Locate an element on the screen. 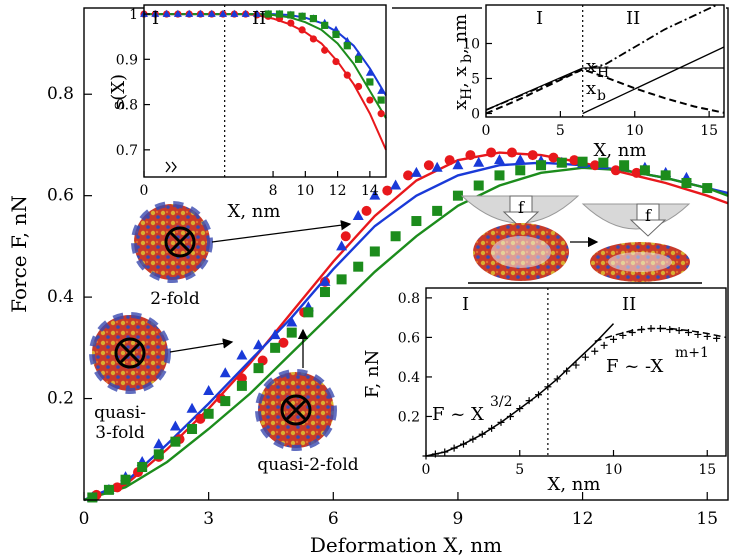  x_b-line is located at coordinates (605, 91).